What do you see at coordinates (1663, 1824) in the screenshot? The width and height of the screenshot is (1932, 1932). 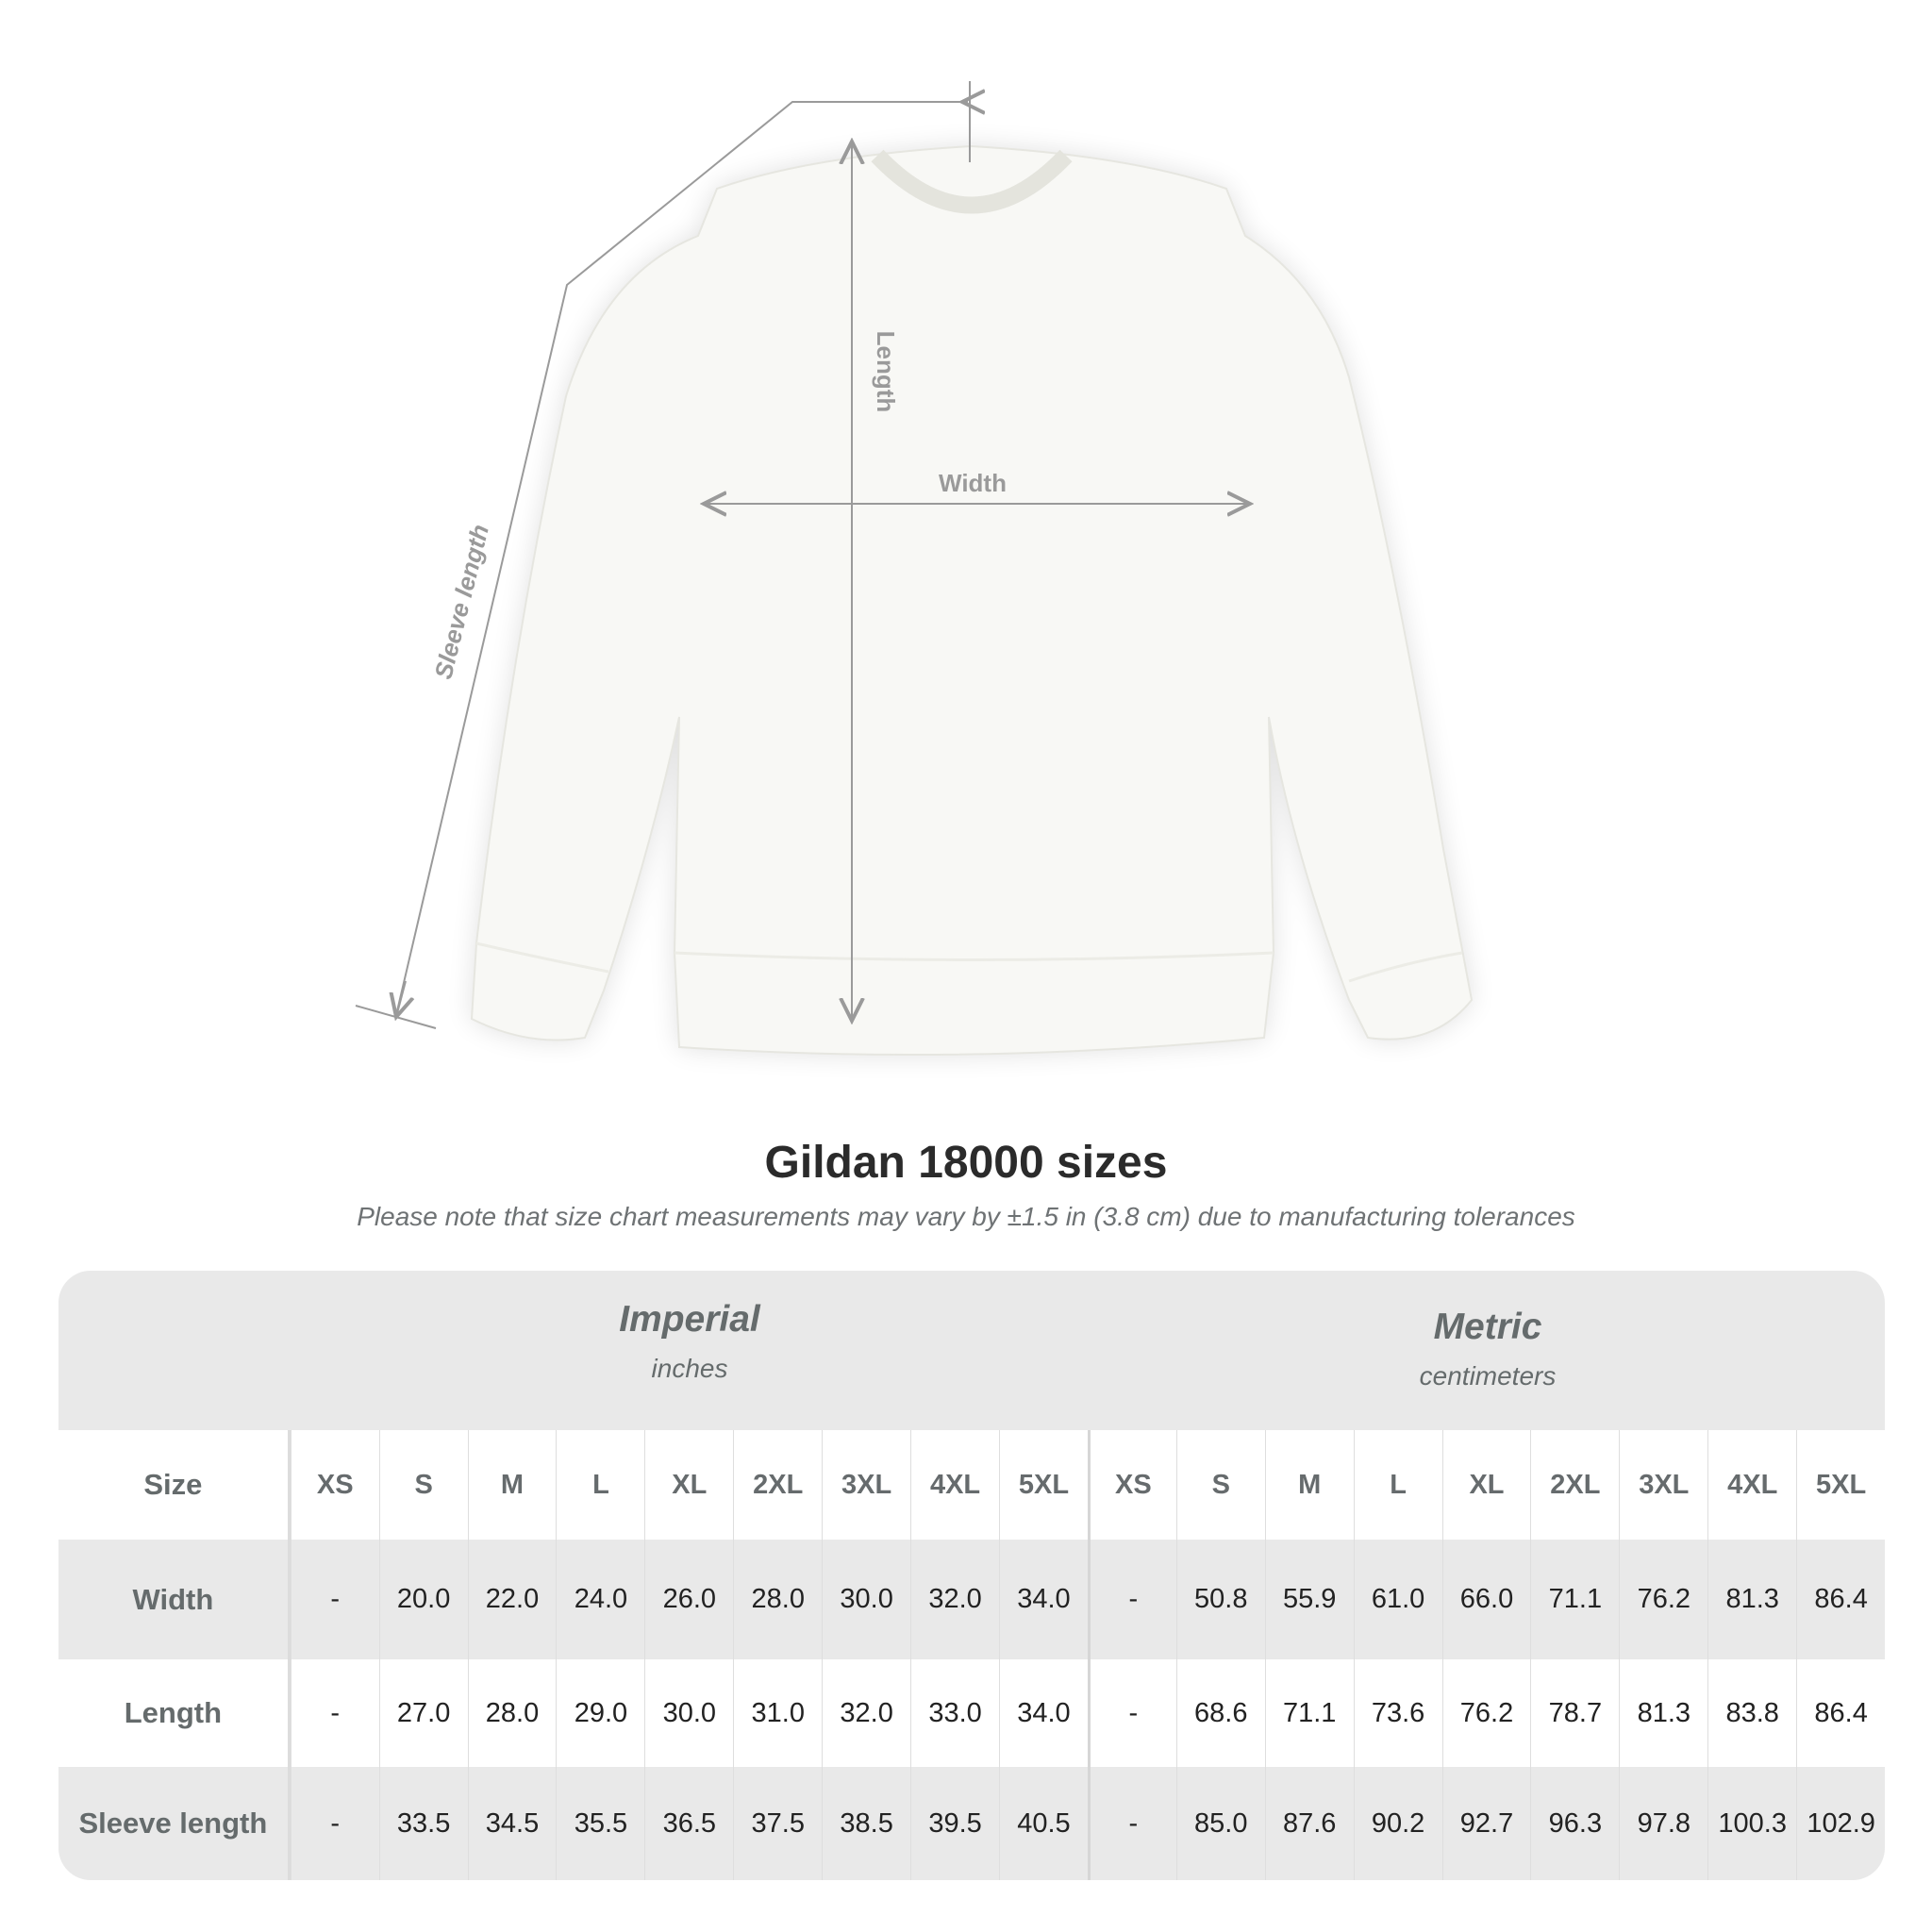 I see `table-cell: 97.8` at bounding box center [1663, 1824].